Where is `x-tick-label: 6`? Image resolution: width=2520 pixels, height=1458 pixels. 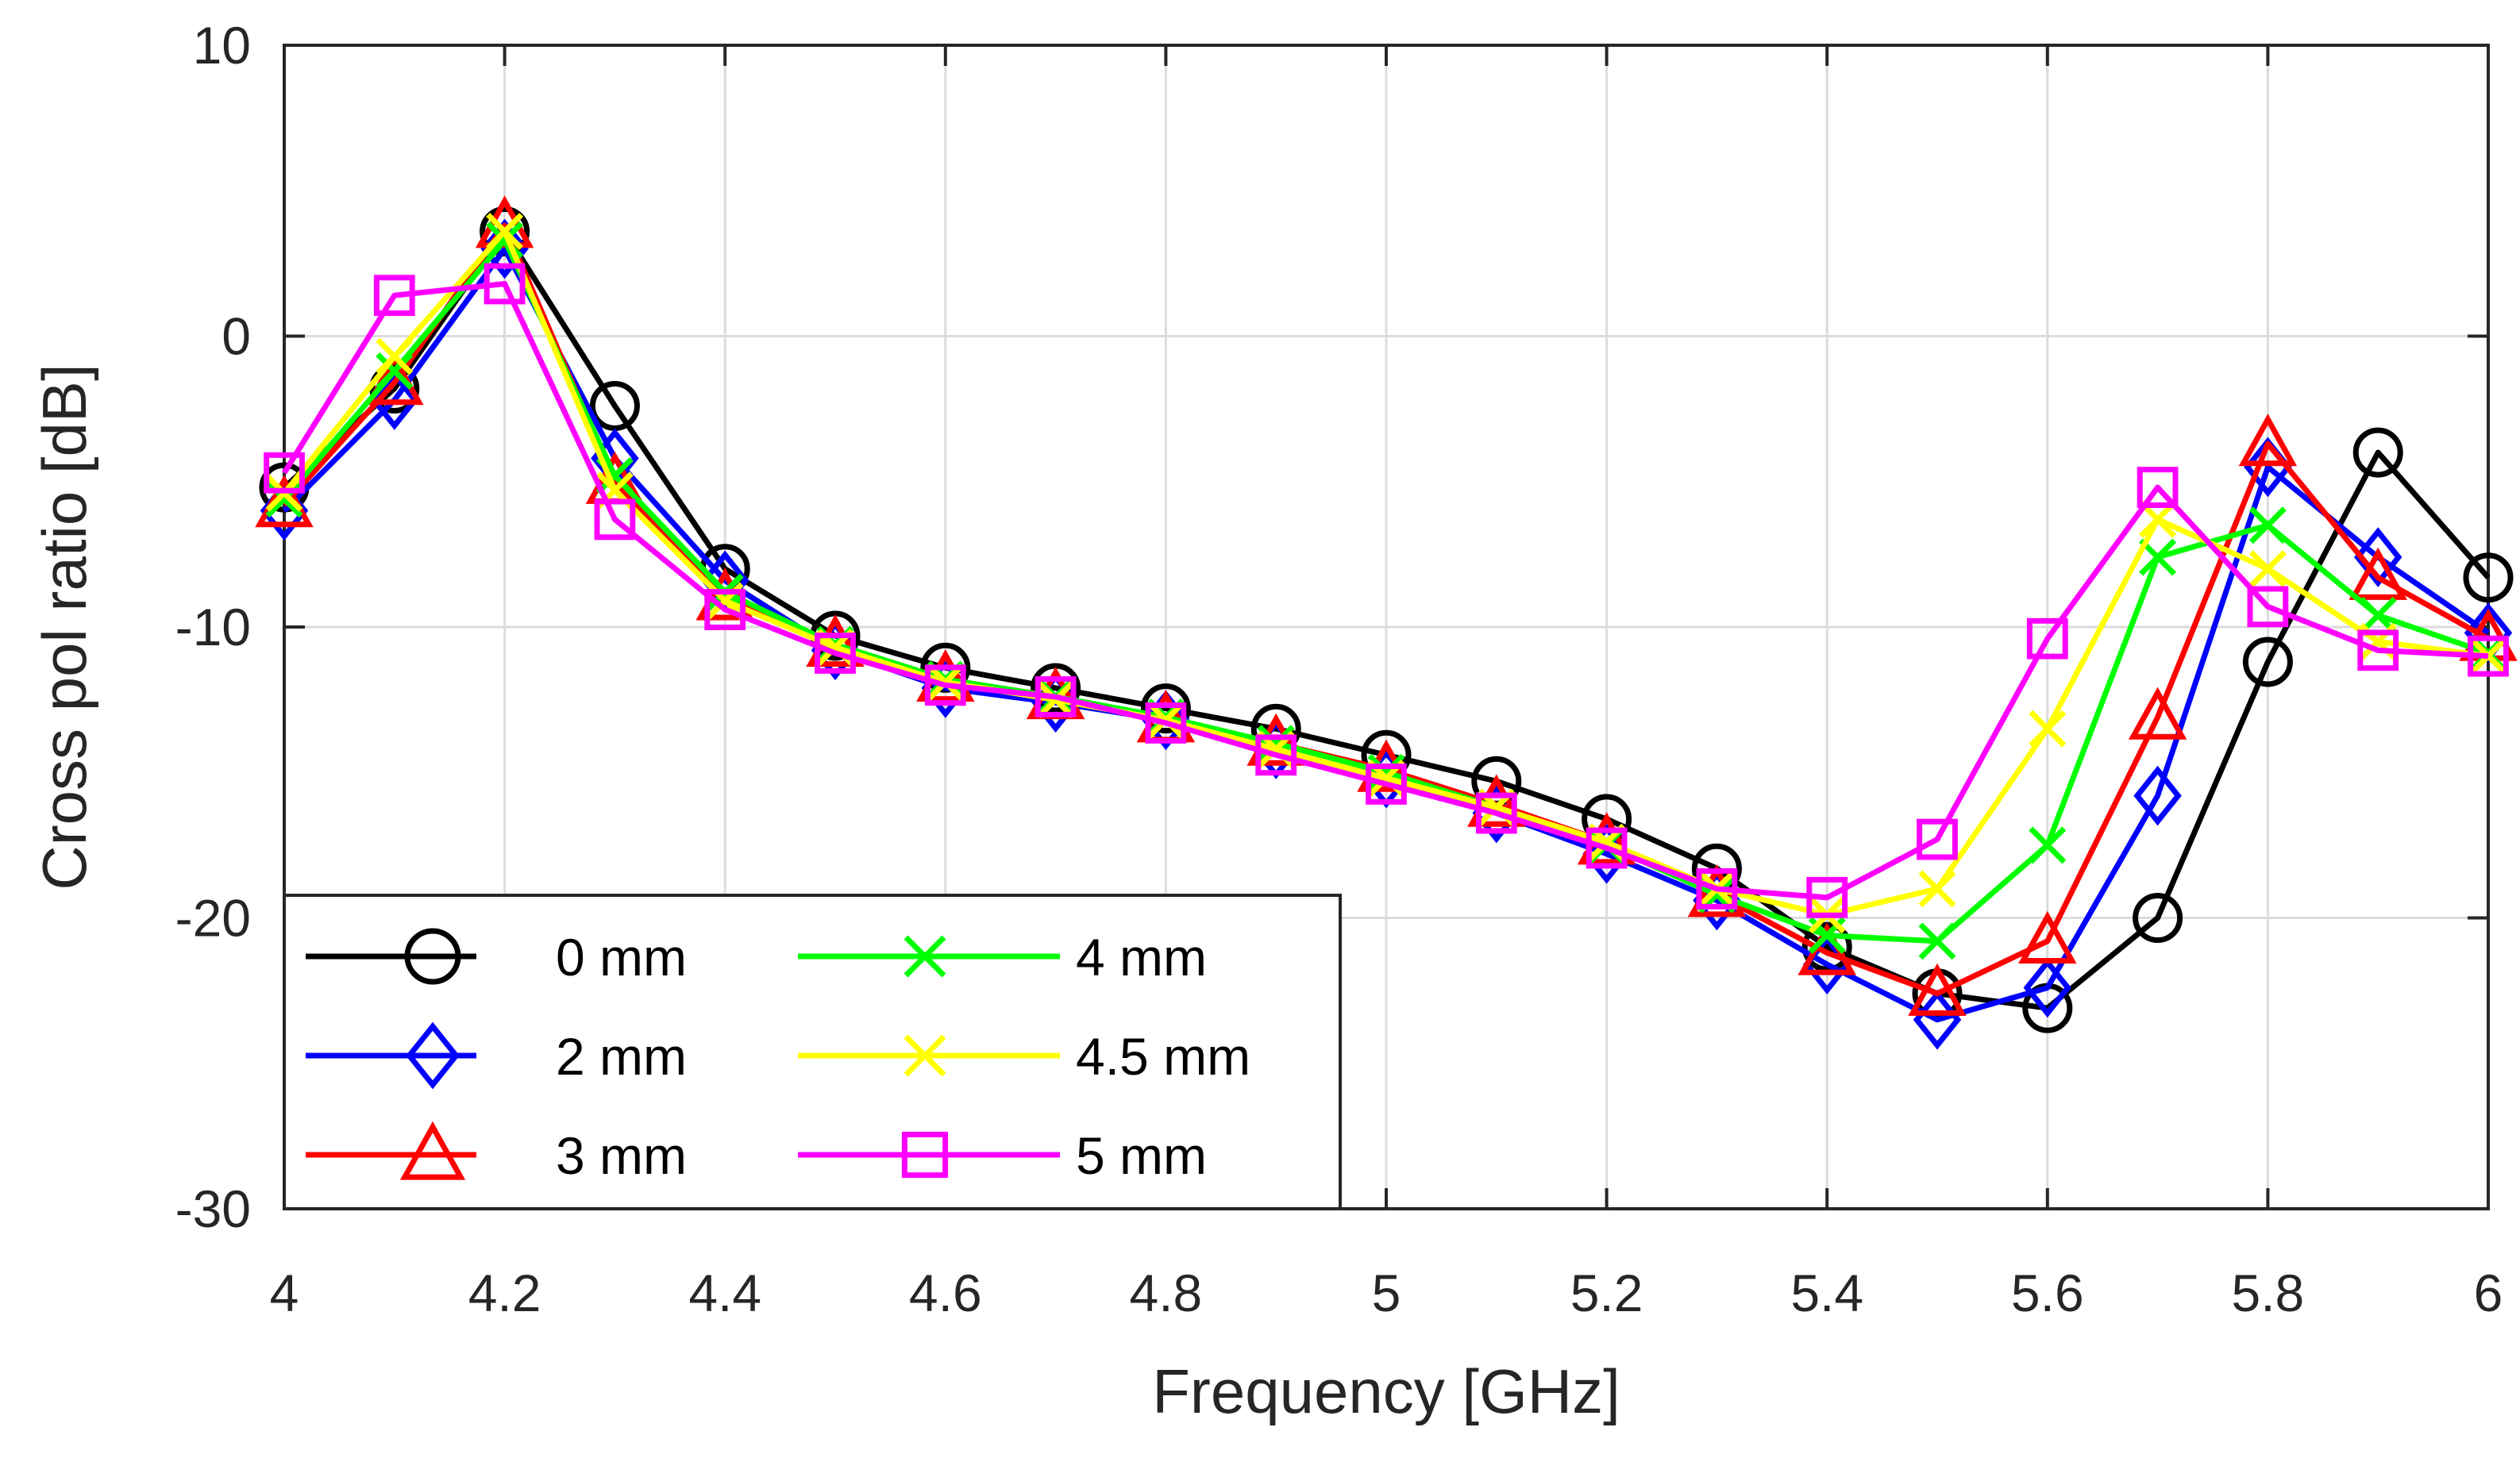 x-tick-label: 6 is located at coordinates (2488, 1293).